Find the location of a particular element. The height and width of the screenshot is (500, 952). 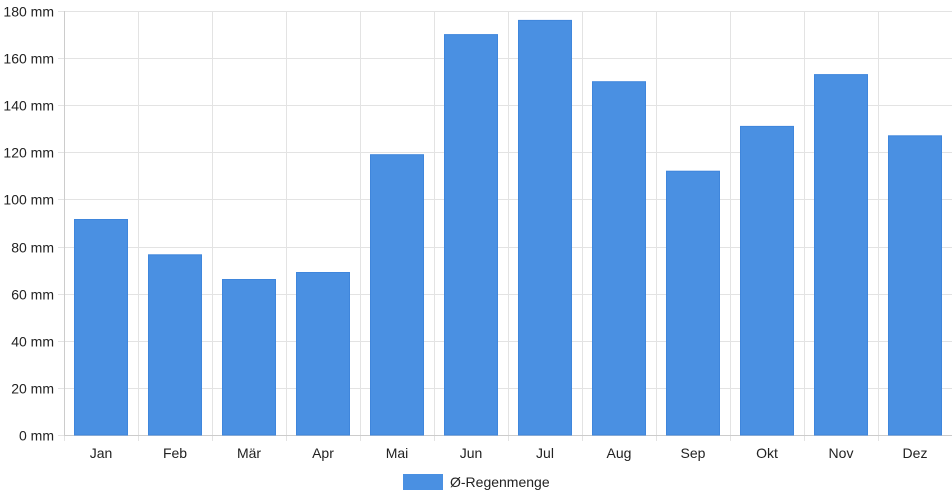

y-tick-label: 140 mm is located at coordinates (28, 106).